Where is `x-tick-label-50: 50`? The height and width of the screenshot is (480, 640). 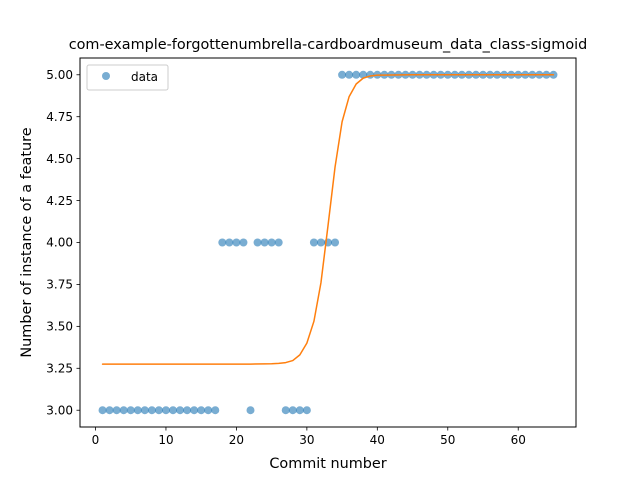 x-tick-label-50: 50 is located at coordinates (447, 440).